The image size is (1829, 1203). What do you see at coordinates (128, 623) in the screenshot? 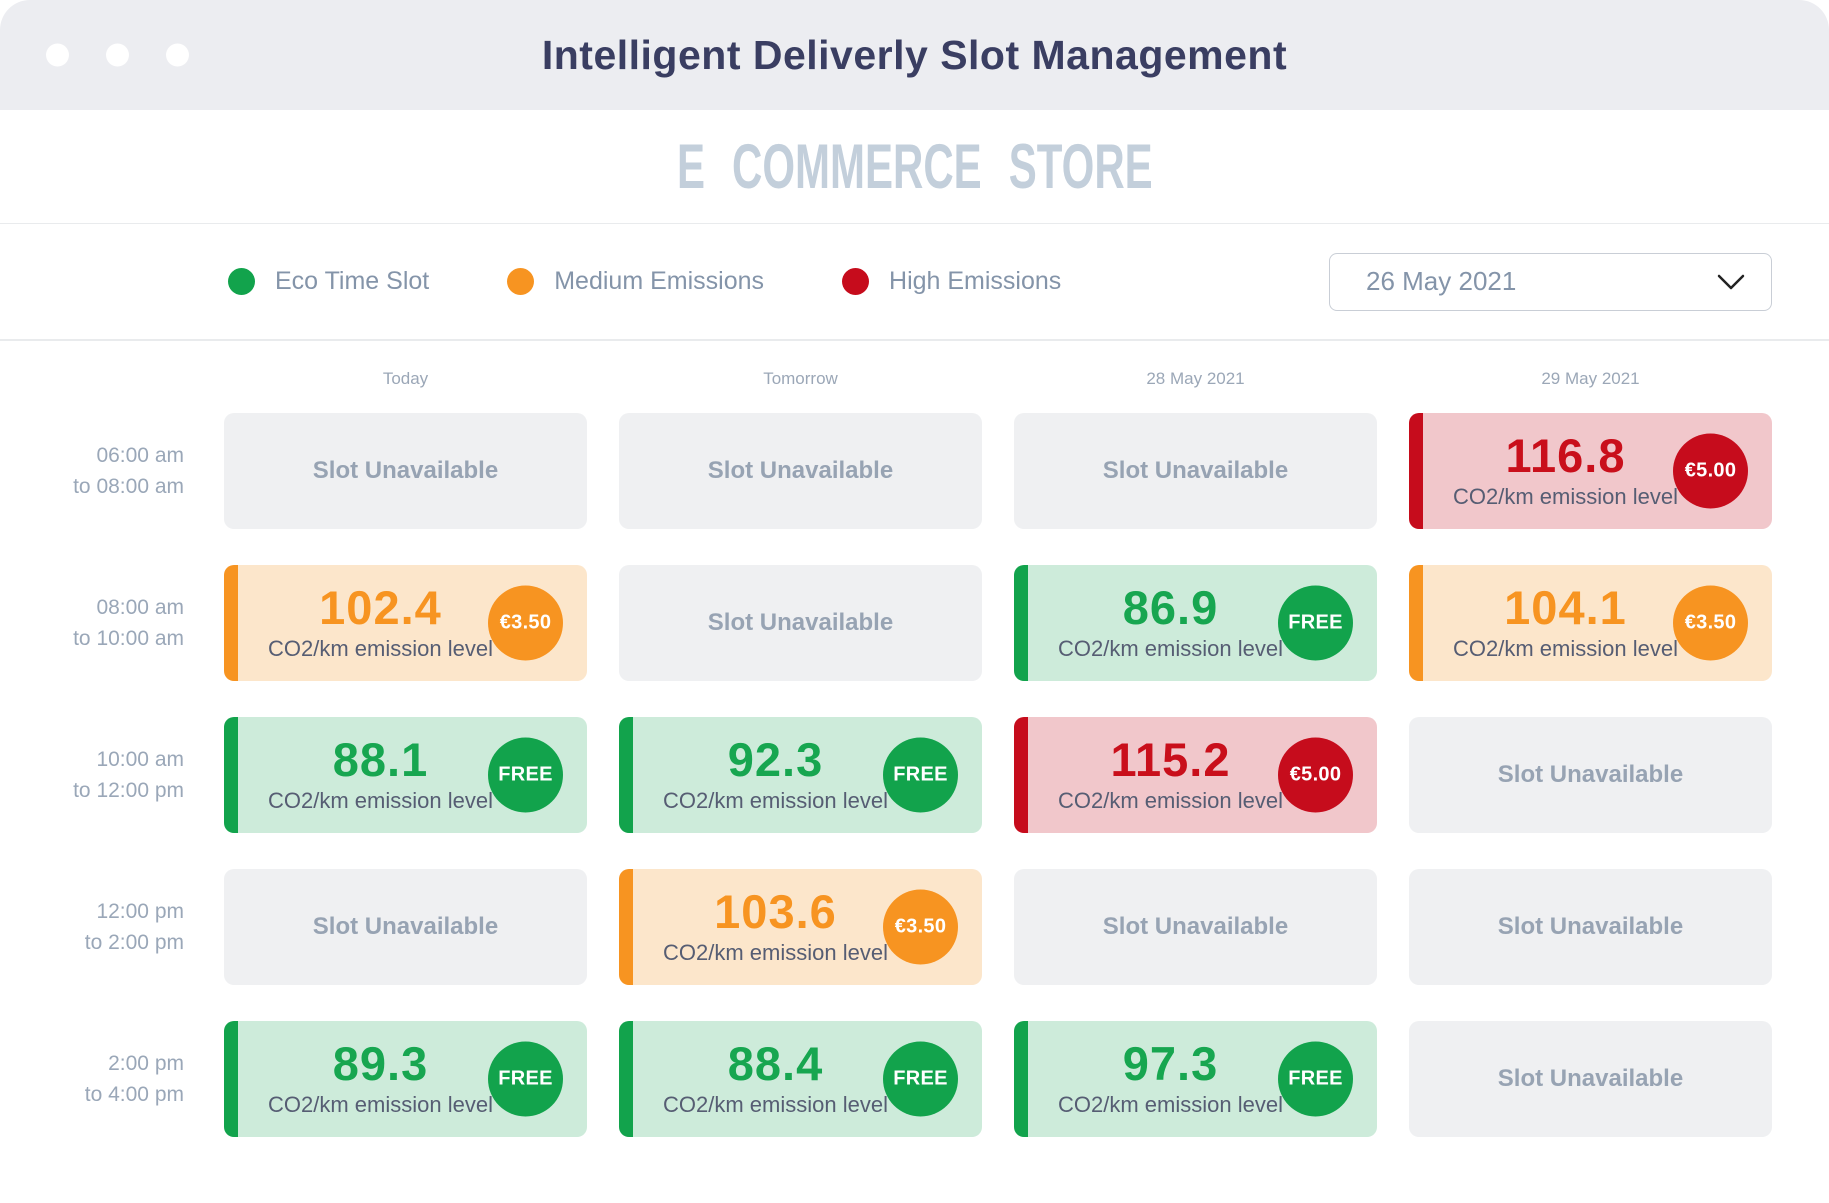
I see `time-slot-label: 08:00 am to 10:00 am` at bounding box center [128, 623].